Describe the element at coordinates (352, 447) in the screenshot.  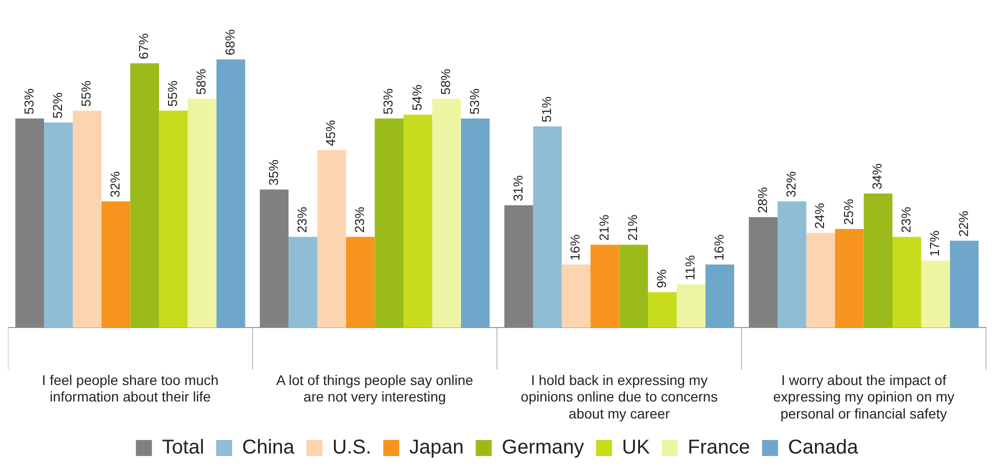
I see `legend-label: U.S.` at that location.